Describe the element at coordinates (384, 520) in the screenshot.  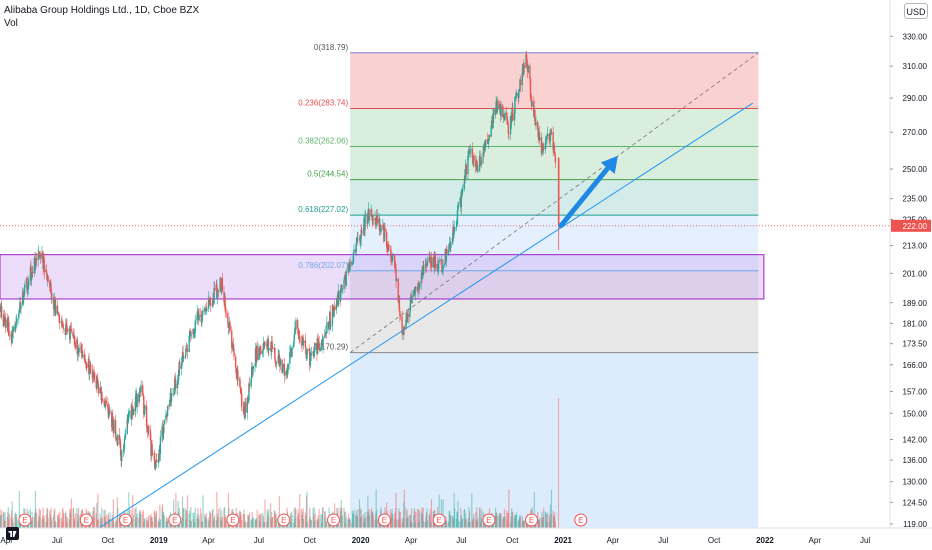
I see `earnings-marker-label: E` at that location.